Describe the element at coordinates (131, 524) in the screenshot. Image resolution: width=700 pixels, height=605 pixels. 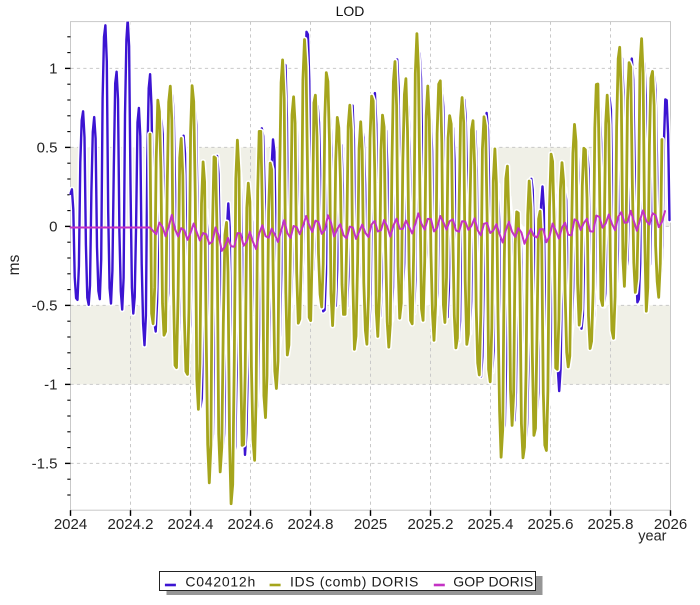
I see `svg-text: 2024.2` at that location.